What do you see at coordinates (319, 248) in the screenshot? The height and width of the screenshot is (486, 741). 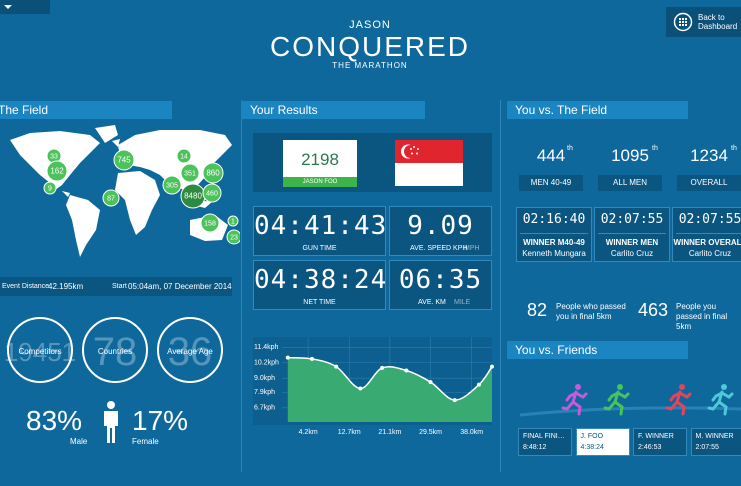 I see `gun-time-label: GUN TIME` at bounding box center [319, 248].